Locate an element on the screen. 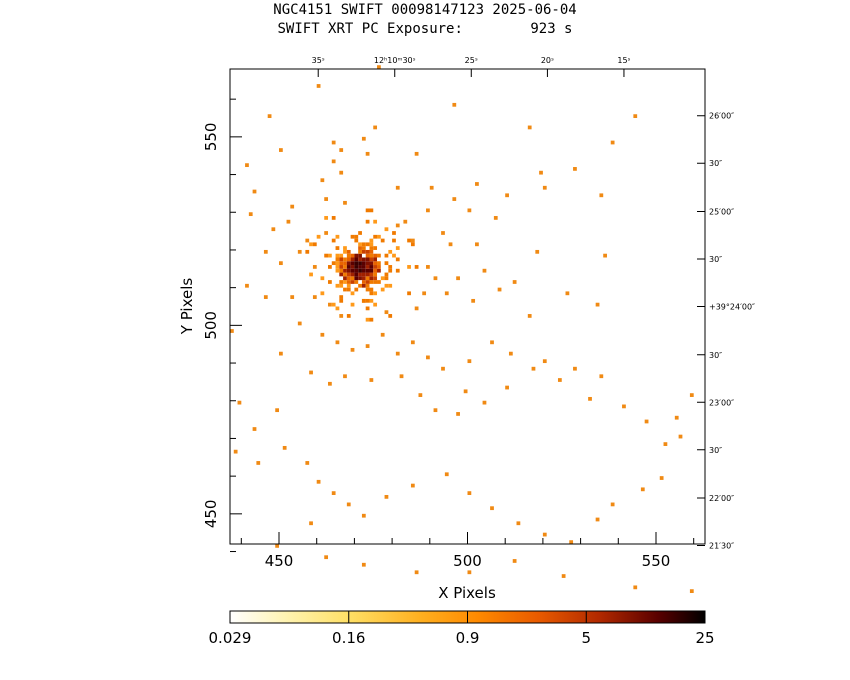  ra-tick-label: 12ʰ10ᵐ30ˢ is located at coordinates (395, 60).